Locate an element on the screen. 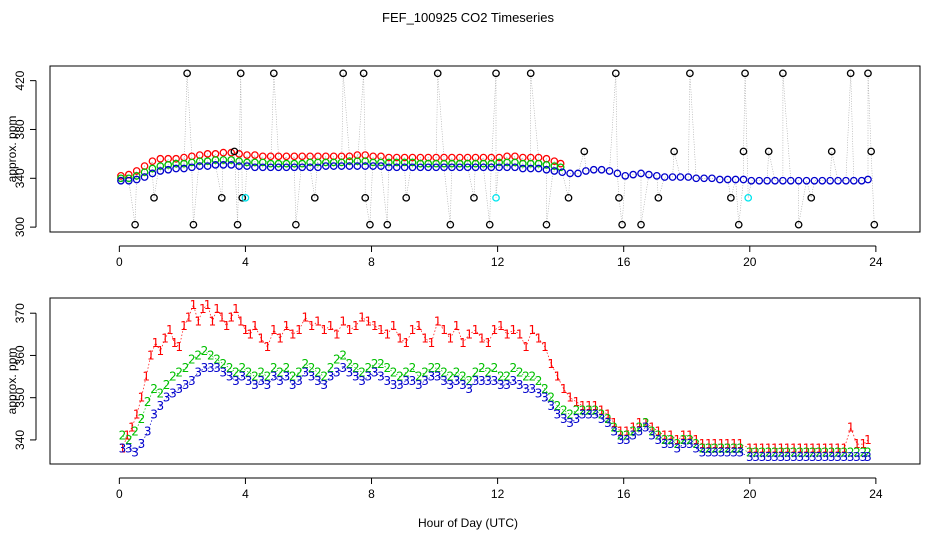 Image resolution: width=936 pixels, height=540 pixels. top-x-tick-label: 24 is located at coordinates (876, 262).